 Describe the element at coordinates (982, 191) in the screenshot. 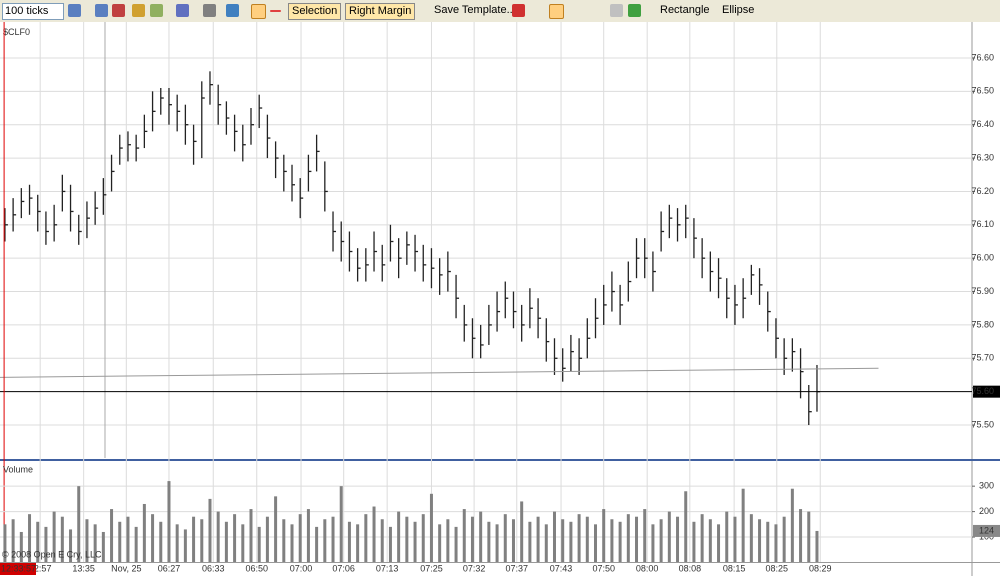

I see `y-tick-label: 76.20` at that location.